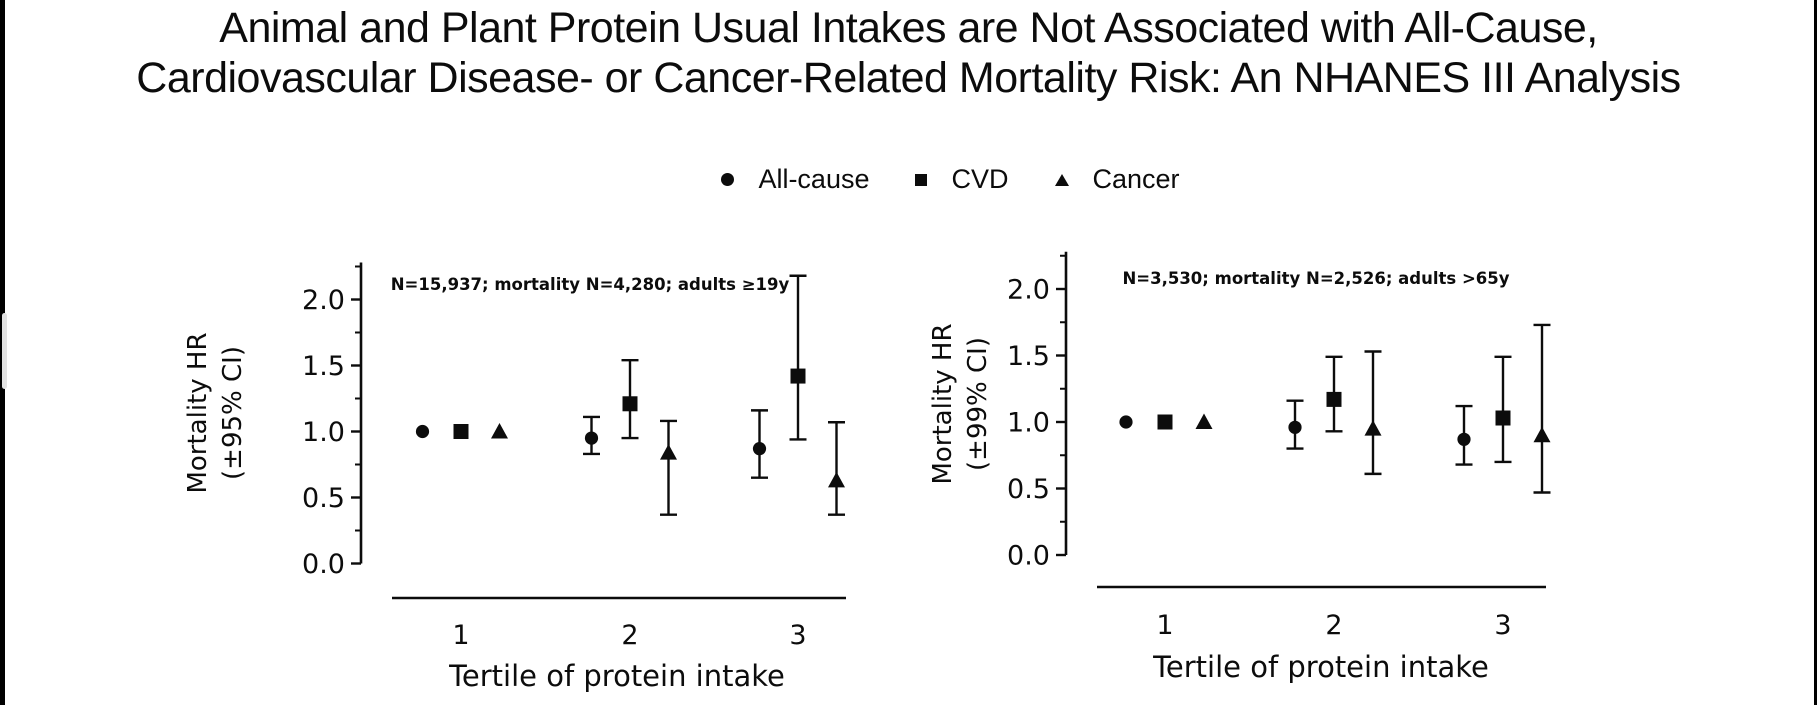 The image size is (1817, 705). I want to click on circle-icon, so click(728, 179).